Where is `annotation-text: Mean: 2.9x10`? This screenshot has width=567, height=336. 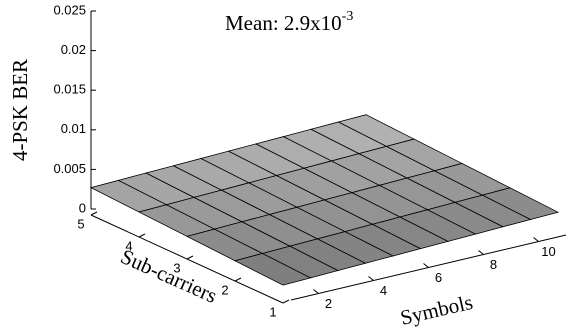
annotation-text: Mean: 2.9x10 is located at coordinates (283, 23).